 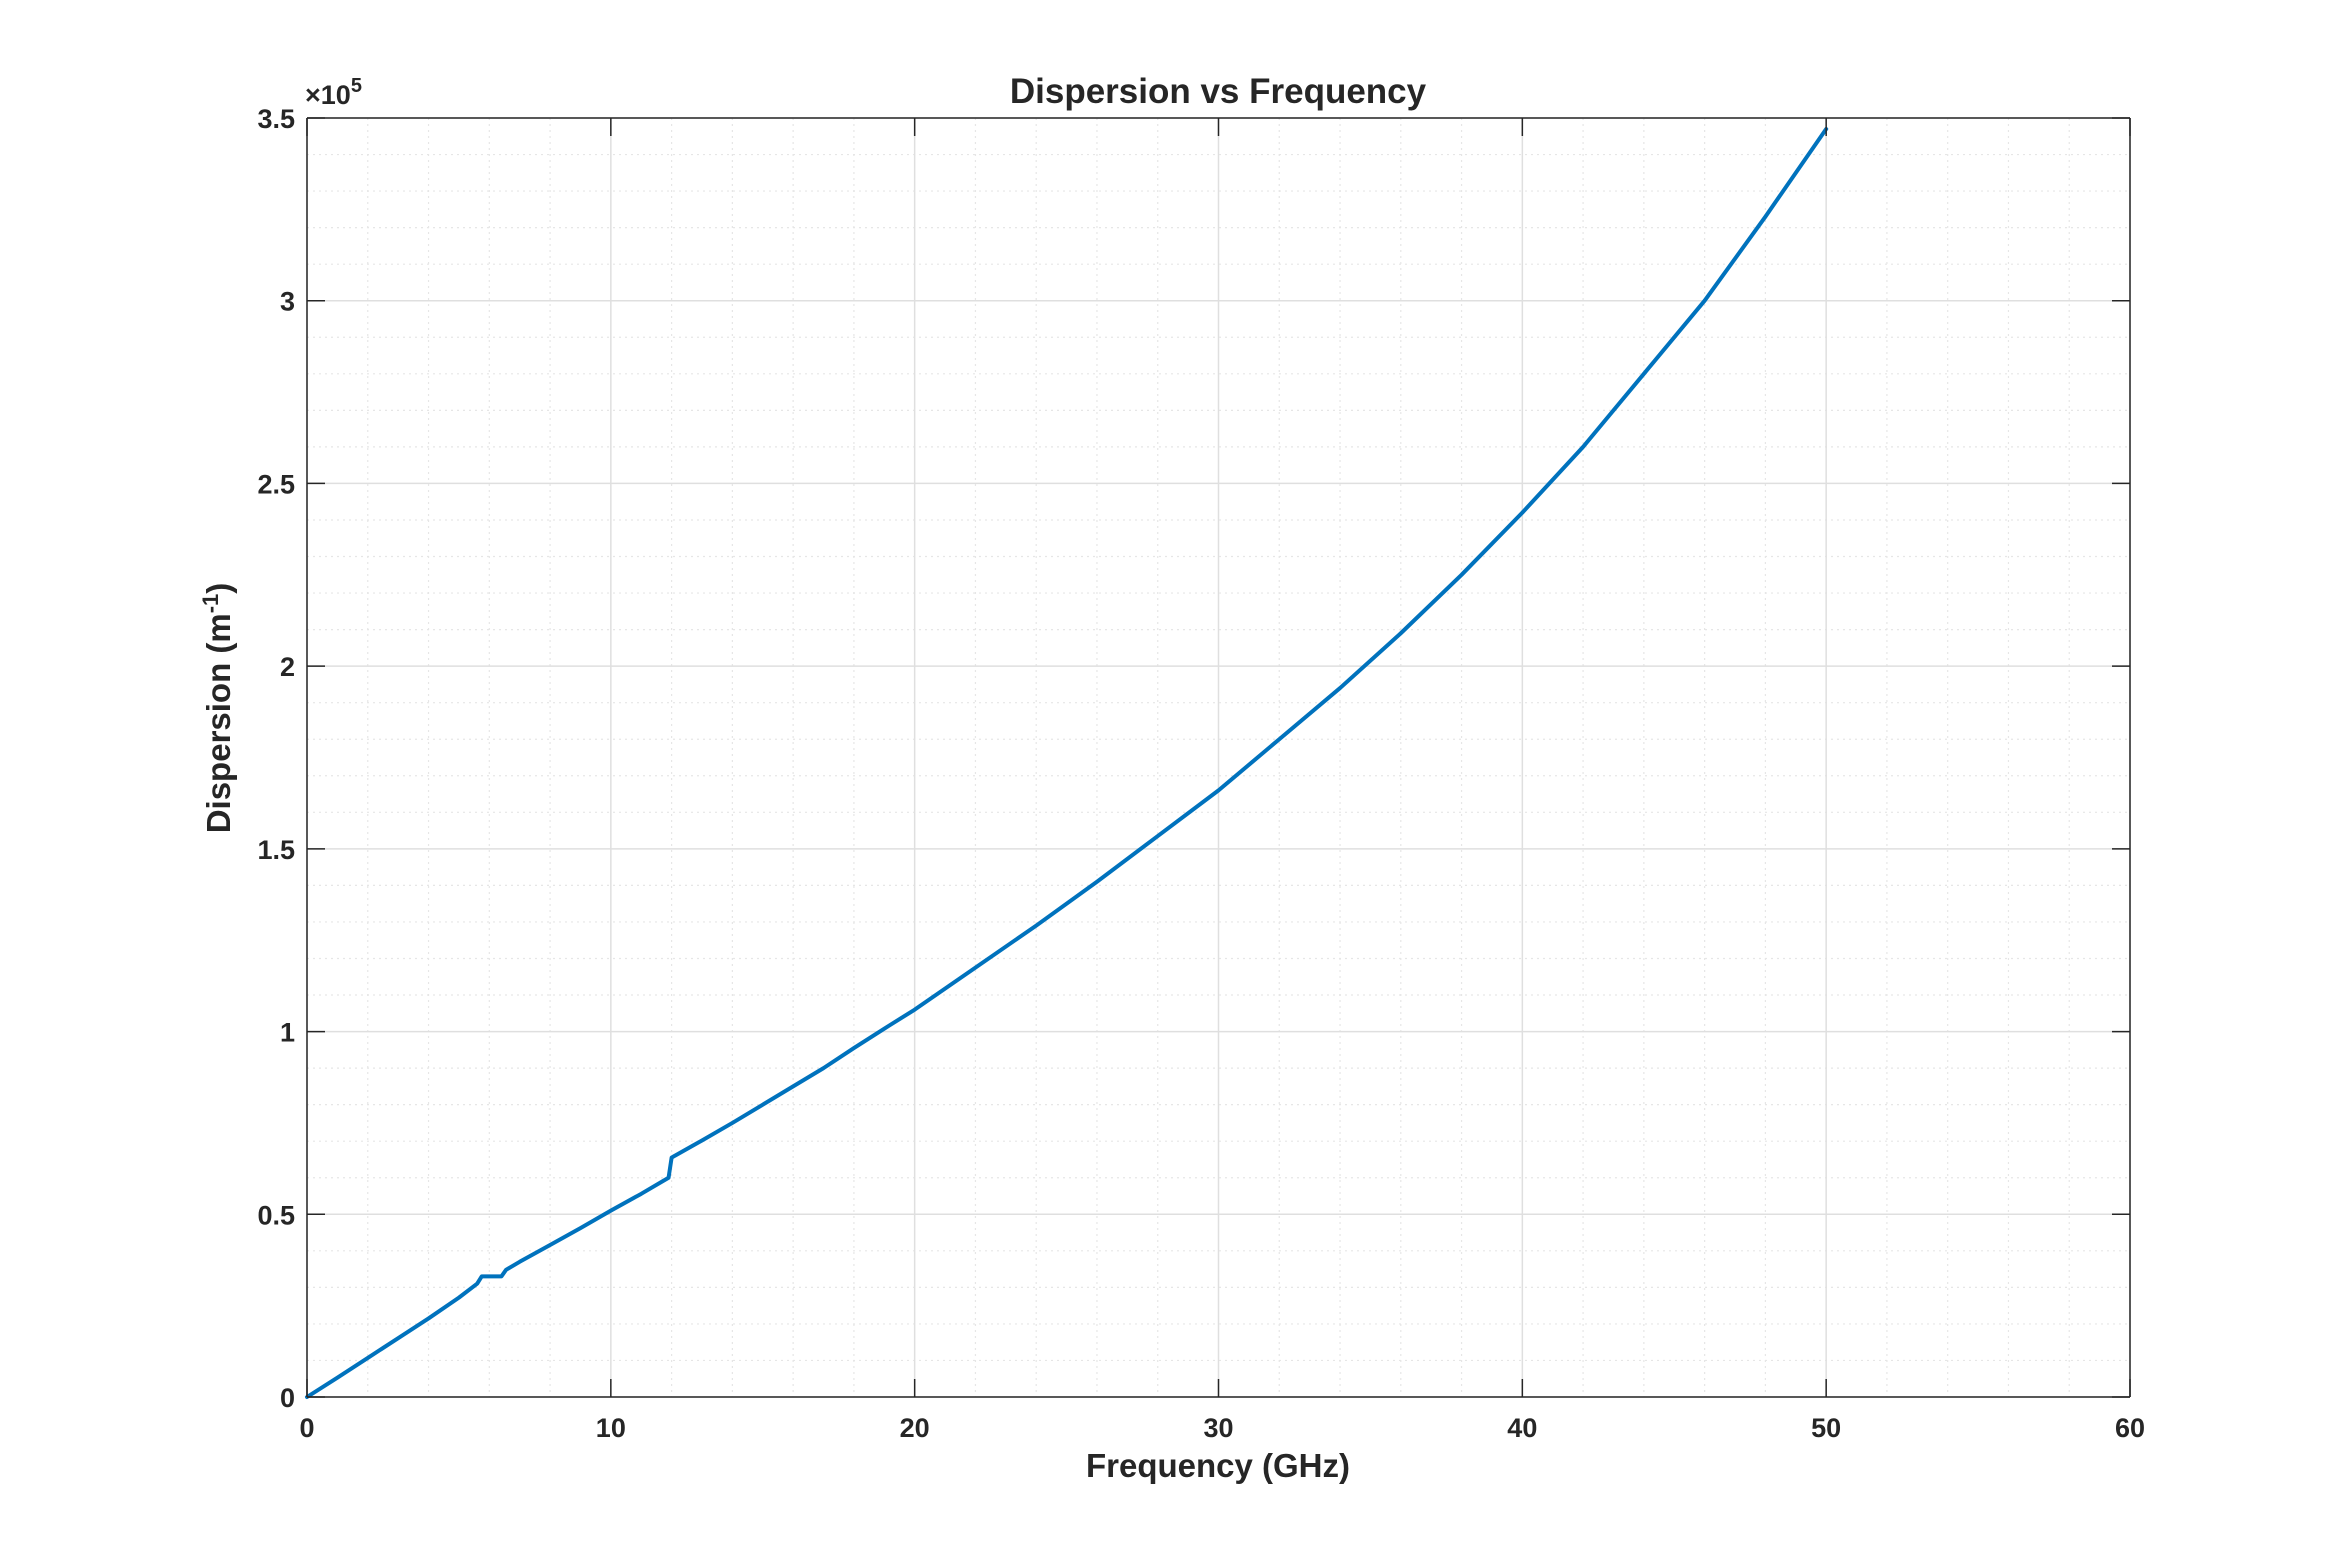 I want to click on y-tick-label: 1.5, so click(x=276, y=850).